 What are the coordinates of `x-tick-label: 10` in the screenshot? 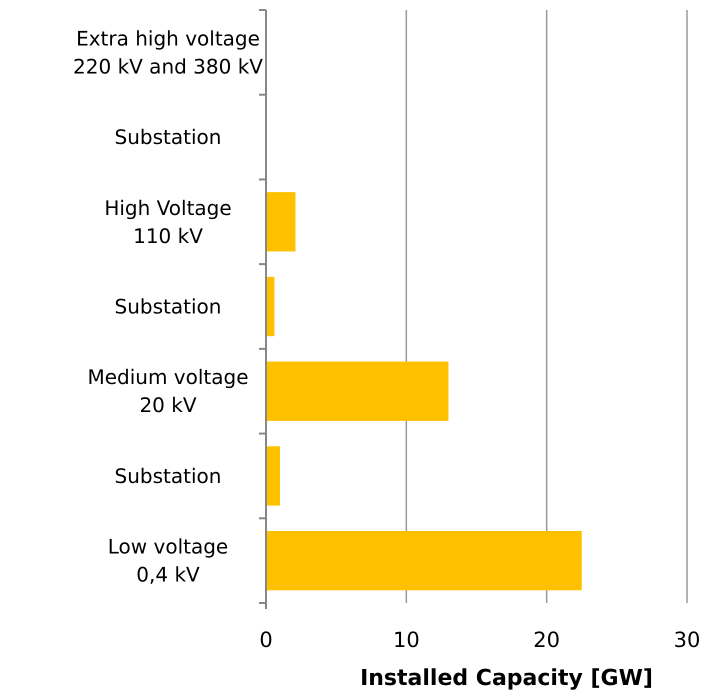 It's located at (406, 640).